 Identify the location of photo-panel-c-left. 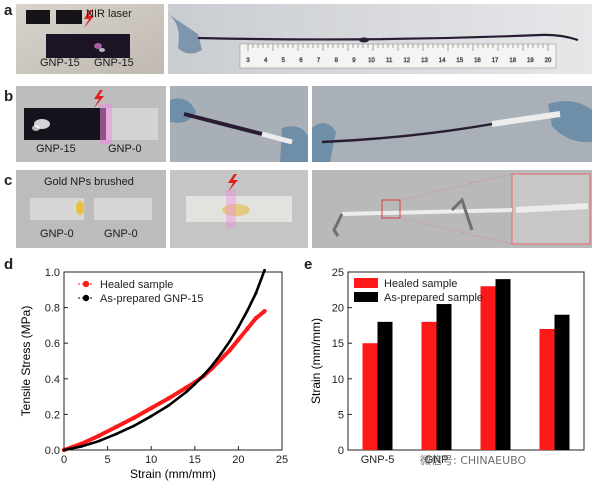
(91, 209).